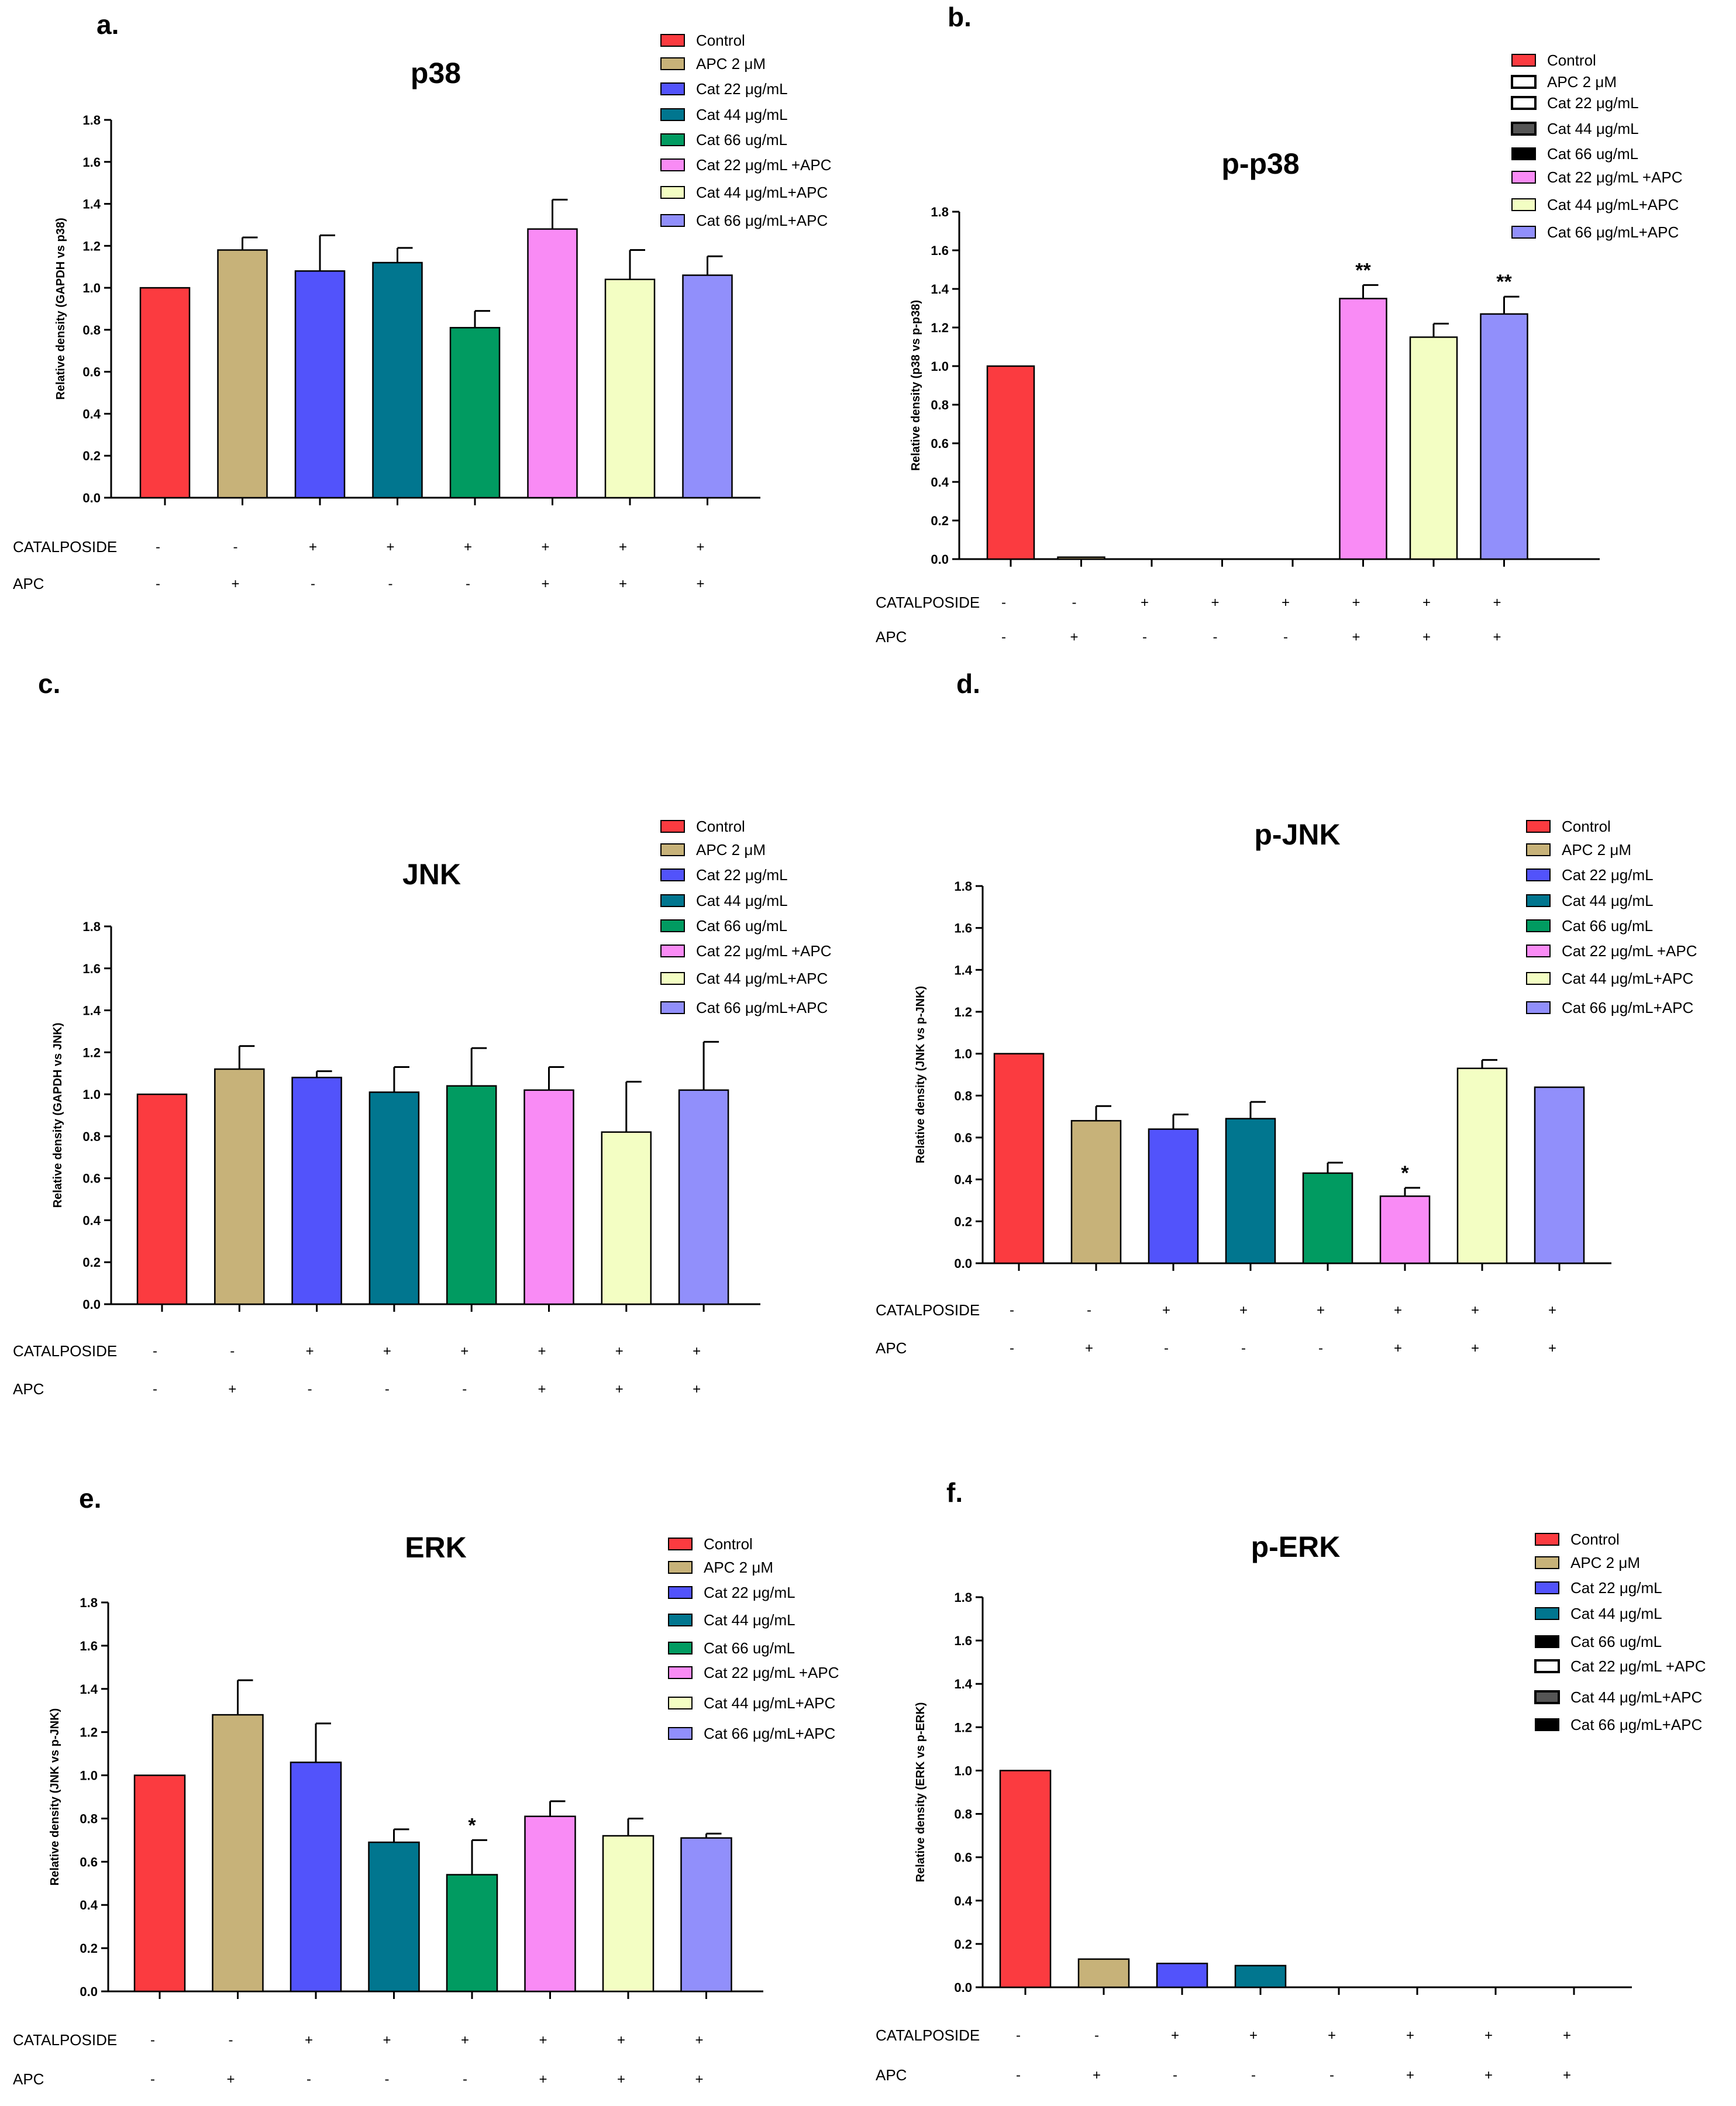 Image resolution: width=1736 pixels, height=2106 pixels. I want to click on legend-entry: Cat 22 μg/mL +APC, so click(1629, 951).